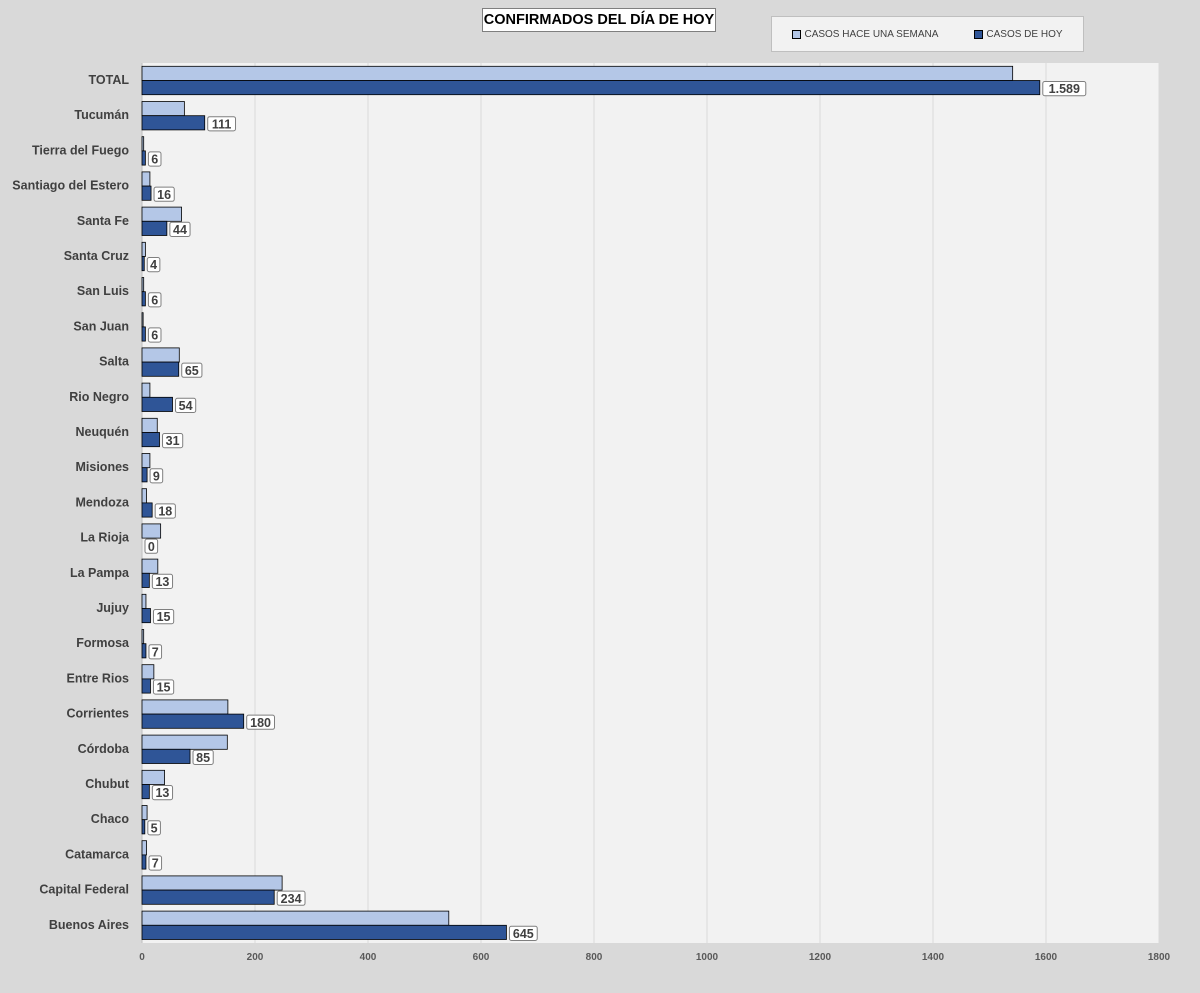  I want to click on category-label: Santa Cruz, so click(96, 256).